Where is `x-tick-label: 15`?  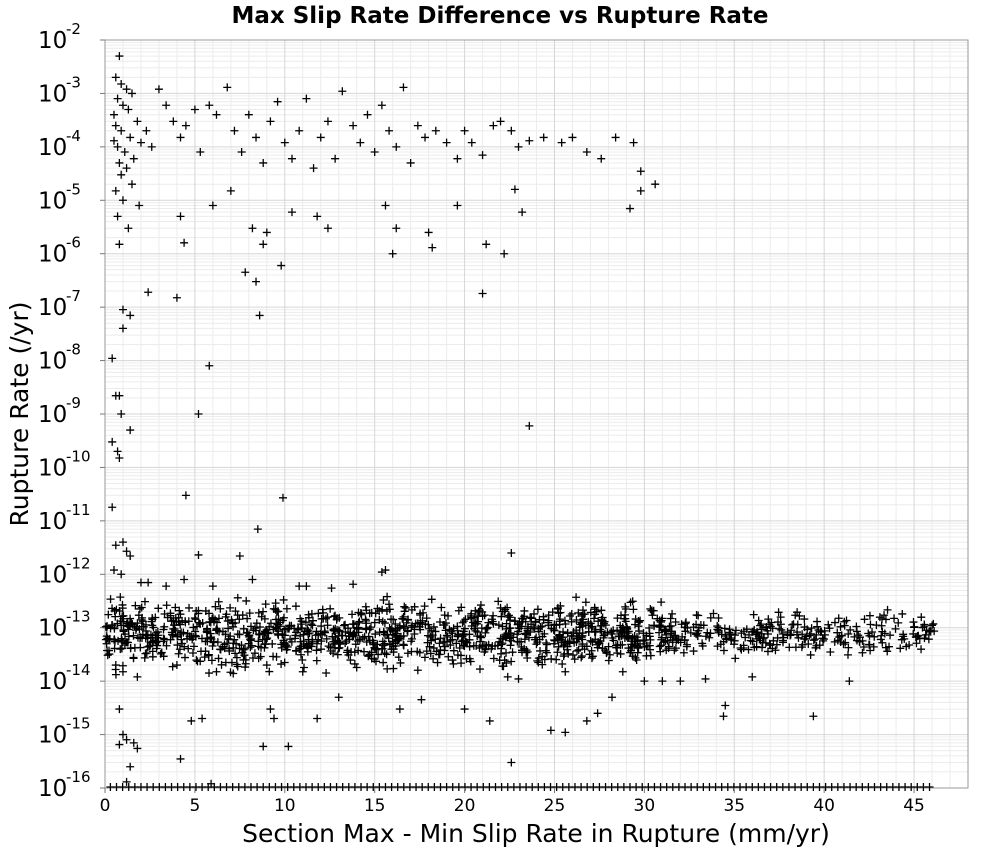
x-tick-label: 15 is located at coordinates (375, 806).